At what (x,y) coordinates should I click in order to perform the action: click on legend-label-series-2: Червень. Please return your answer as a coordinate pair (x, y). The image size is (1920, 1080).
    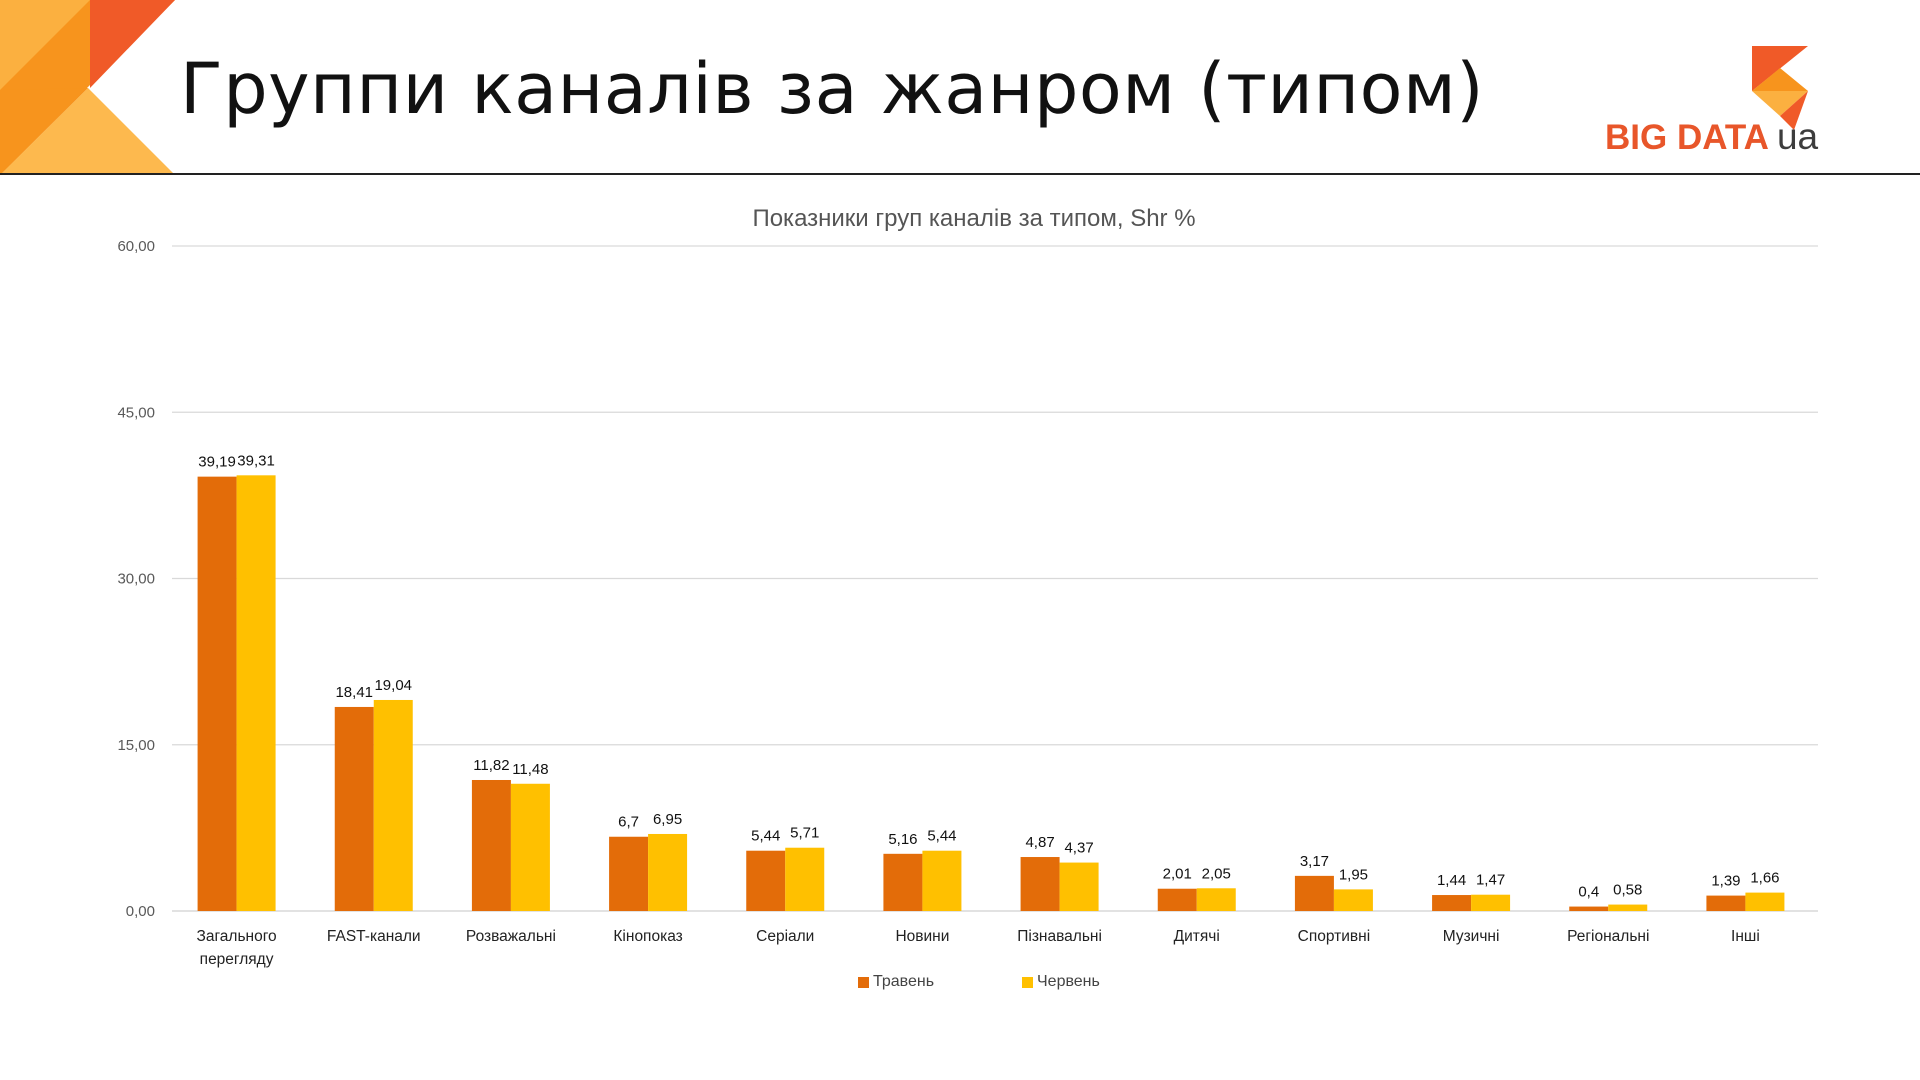
    Looking at the image, I should click on (1068, 981).